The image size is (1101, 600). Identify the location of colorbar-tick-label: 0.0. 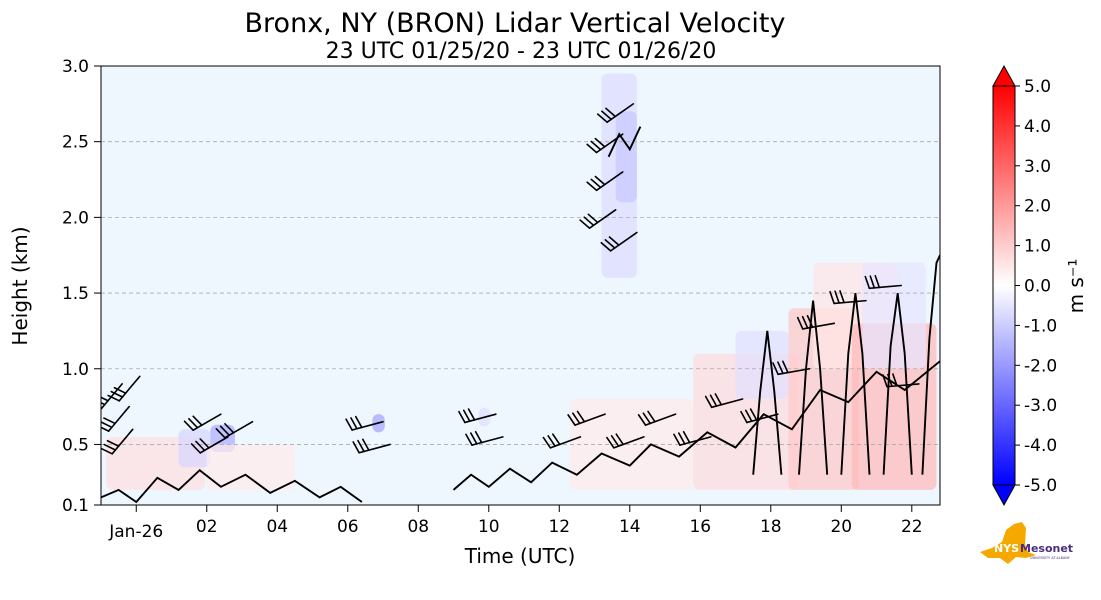
(1037, 287).